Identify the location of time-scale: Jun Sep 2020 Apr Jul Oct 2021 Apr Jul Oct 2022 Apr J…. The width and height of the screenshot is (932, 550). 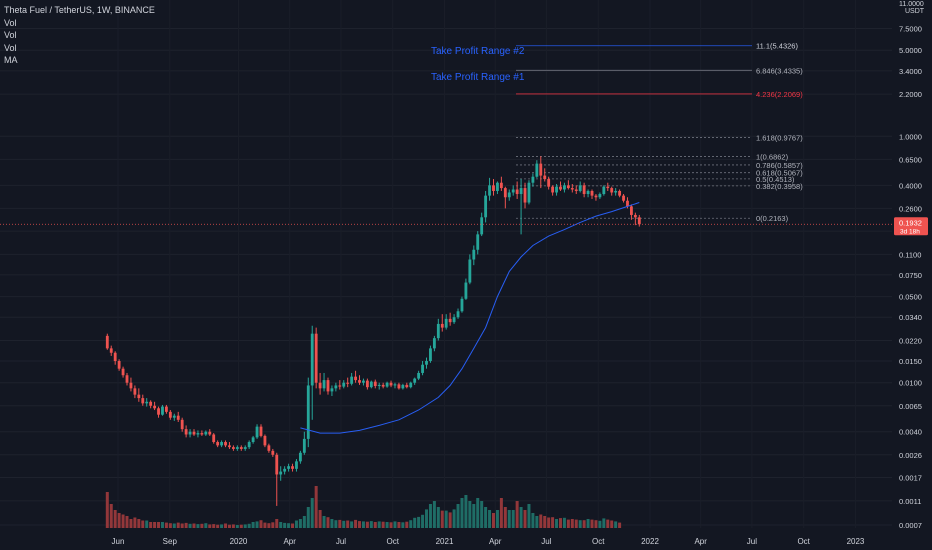
(466, 540).